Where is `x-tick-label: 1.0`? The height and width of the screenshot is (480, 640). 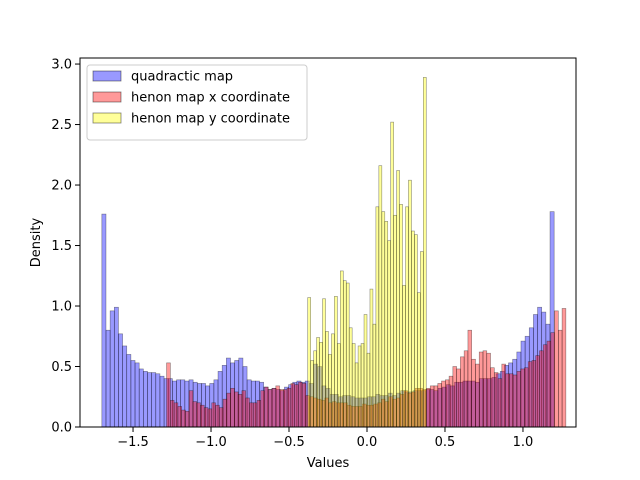
x-tick-label: 1.0 is located at coordinates (523, 442).